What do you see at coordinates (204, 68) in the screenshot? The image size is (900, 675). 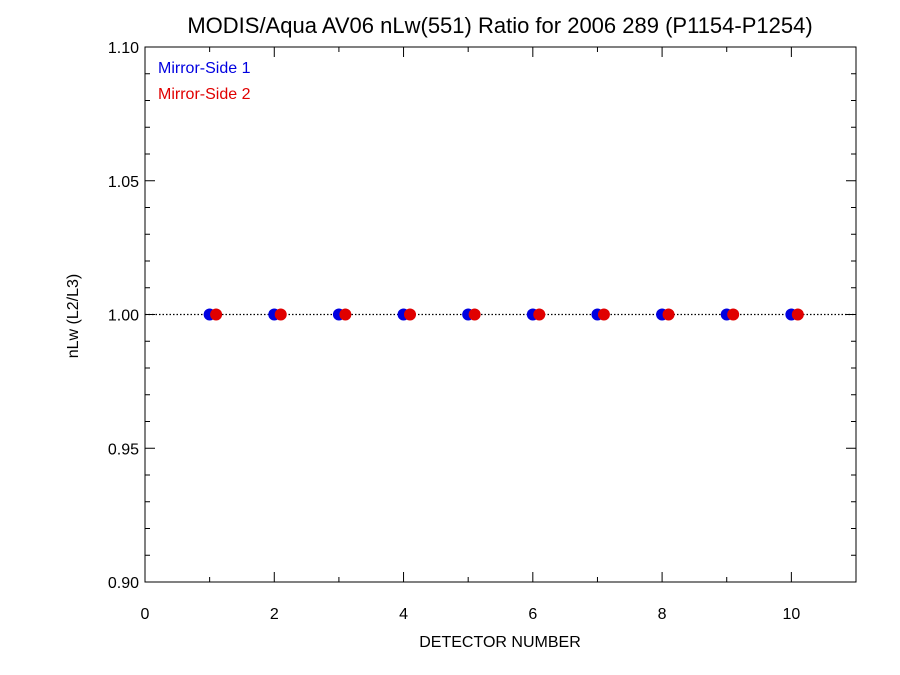 I see `legend-entry-series-1: Mirror-Side 1` at bounding box center [204, 68].